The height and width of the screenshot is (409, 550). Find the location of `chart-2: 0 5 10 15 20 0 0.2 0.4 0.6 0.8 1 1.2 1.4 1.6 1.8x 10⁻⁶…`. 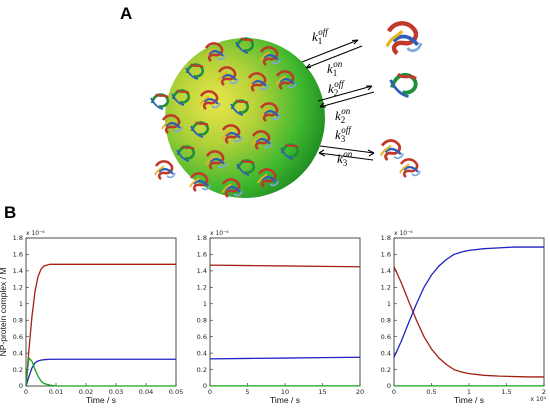

chart-2: 0 5 10 15 20 0 0.2 0.4 0.6 0.8 1 1.2 1.4 1.6 1.8x 10⁻⁶… is located at coordinates (280, 317).